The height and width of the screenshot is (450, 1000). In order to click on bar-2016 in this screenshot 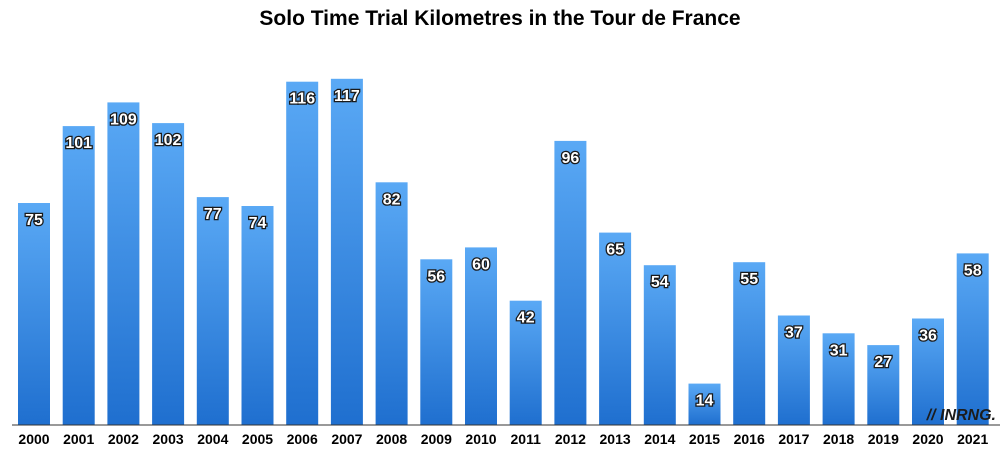, I will do `click(749, 343)`.